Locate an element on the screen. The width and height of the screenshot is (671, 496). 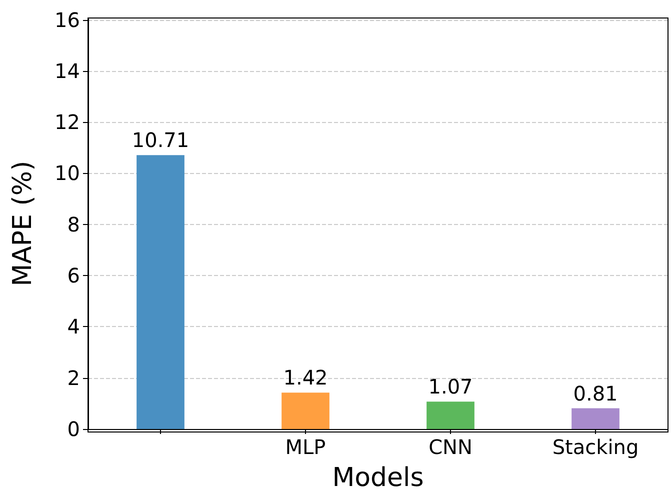
y-tick-label: 12 is located at coordinates (67, 122).